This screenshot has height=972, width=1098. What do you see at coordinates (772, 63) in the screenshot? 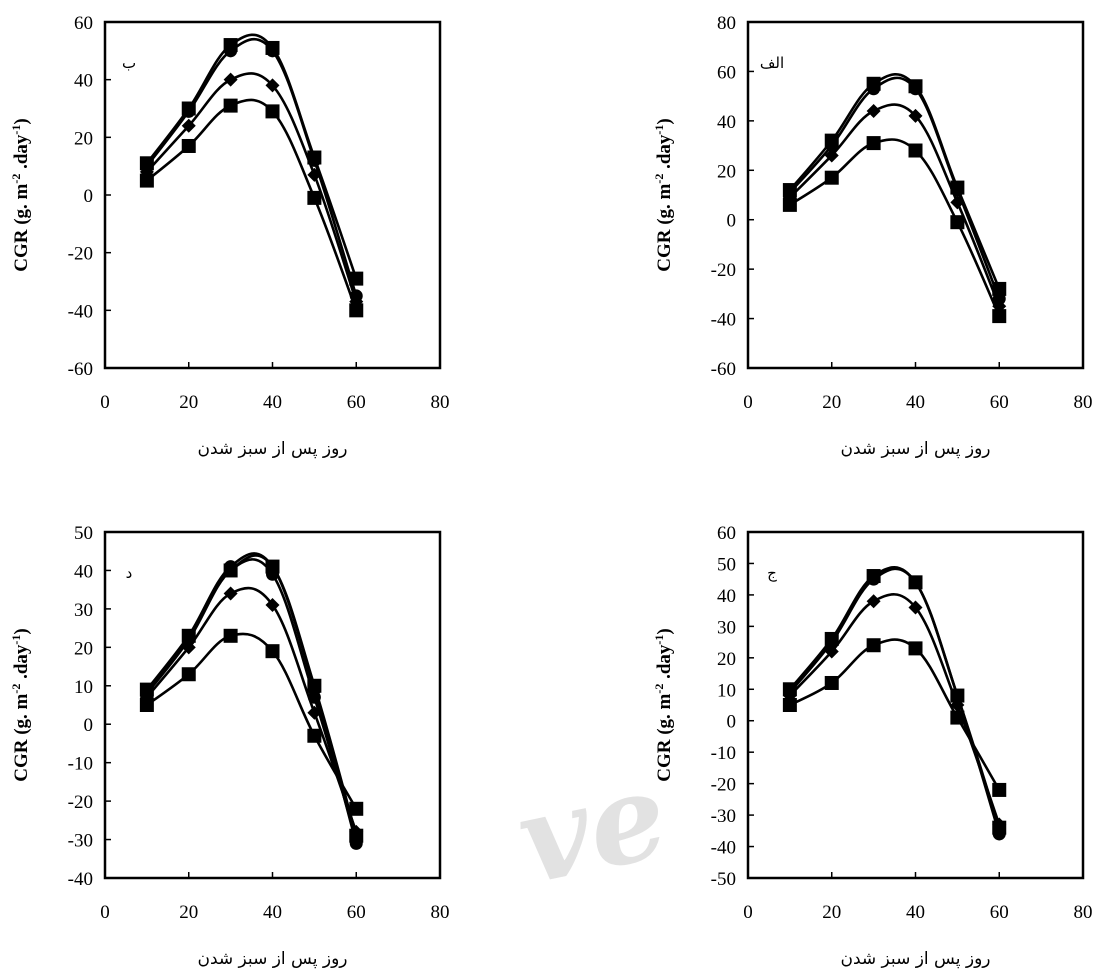
I see `panel-label: الف` at bounding box center [772, 63].